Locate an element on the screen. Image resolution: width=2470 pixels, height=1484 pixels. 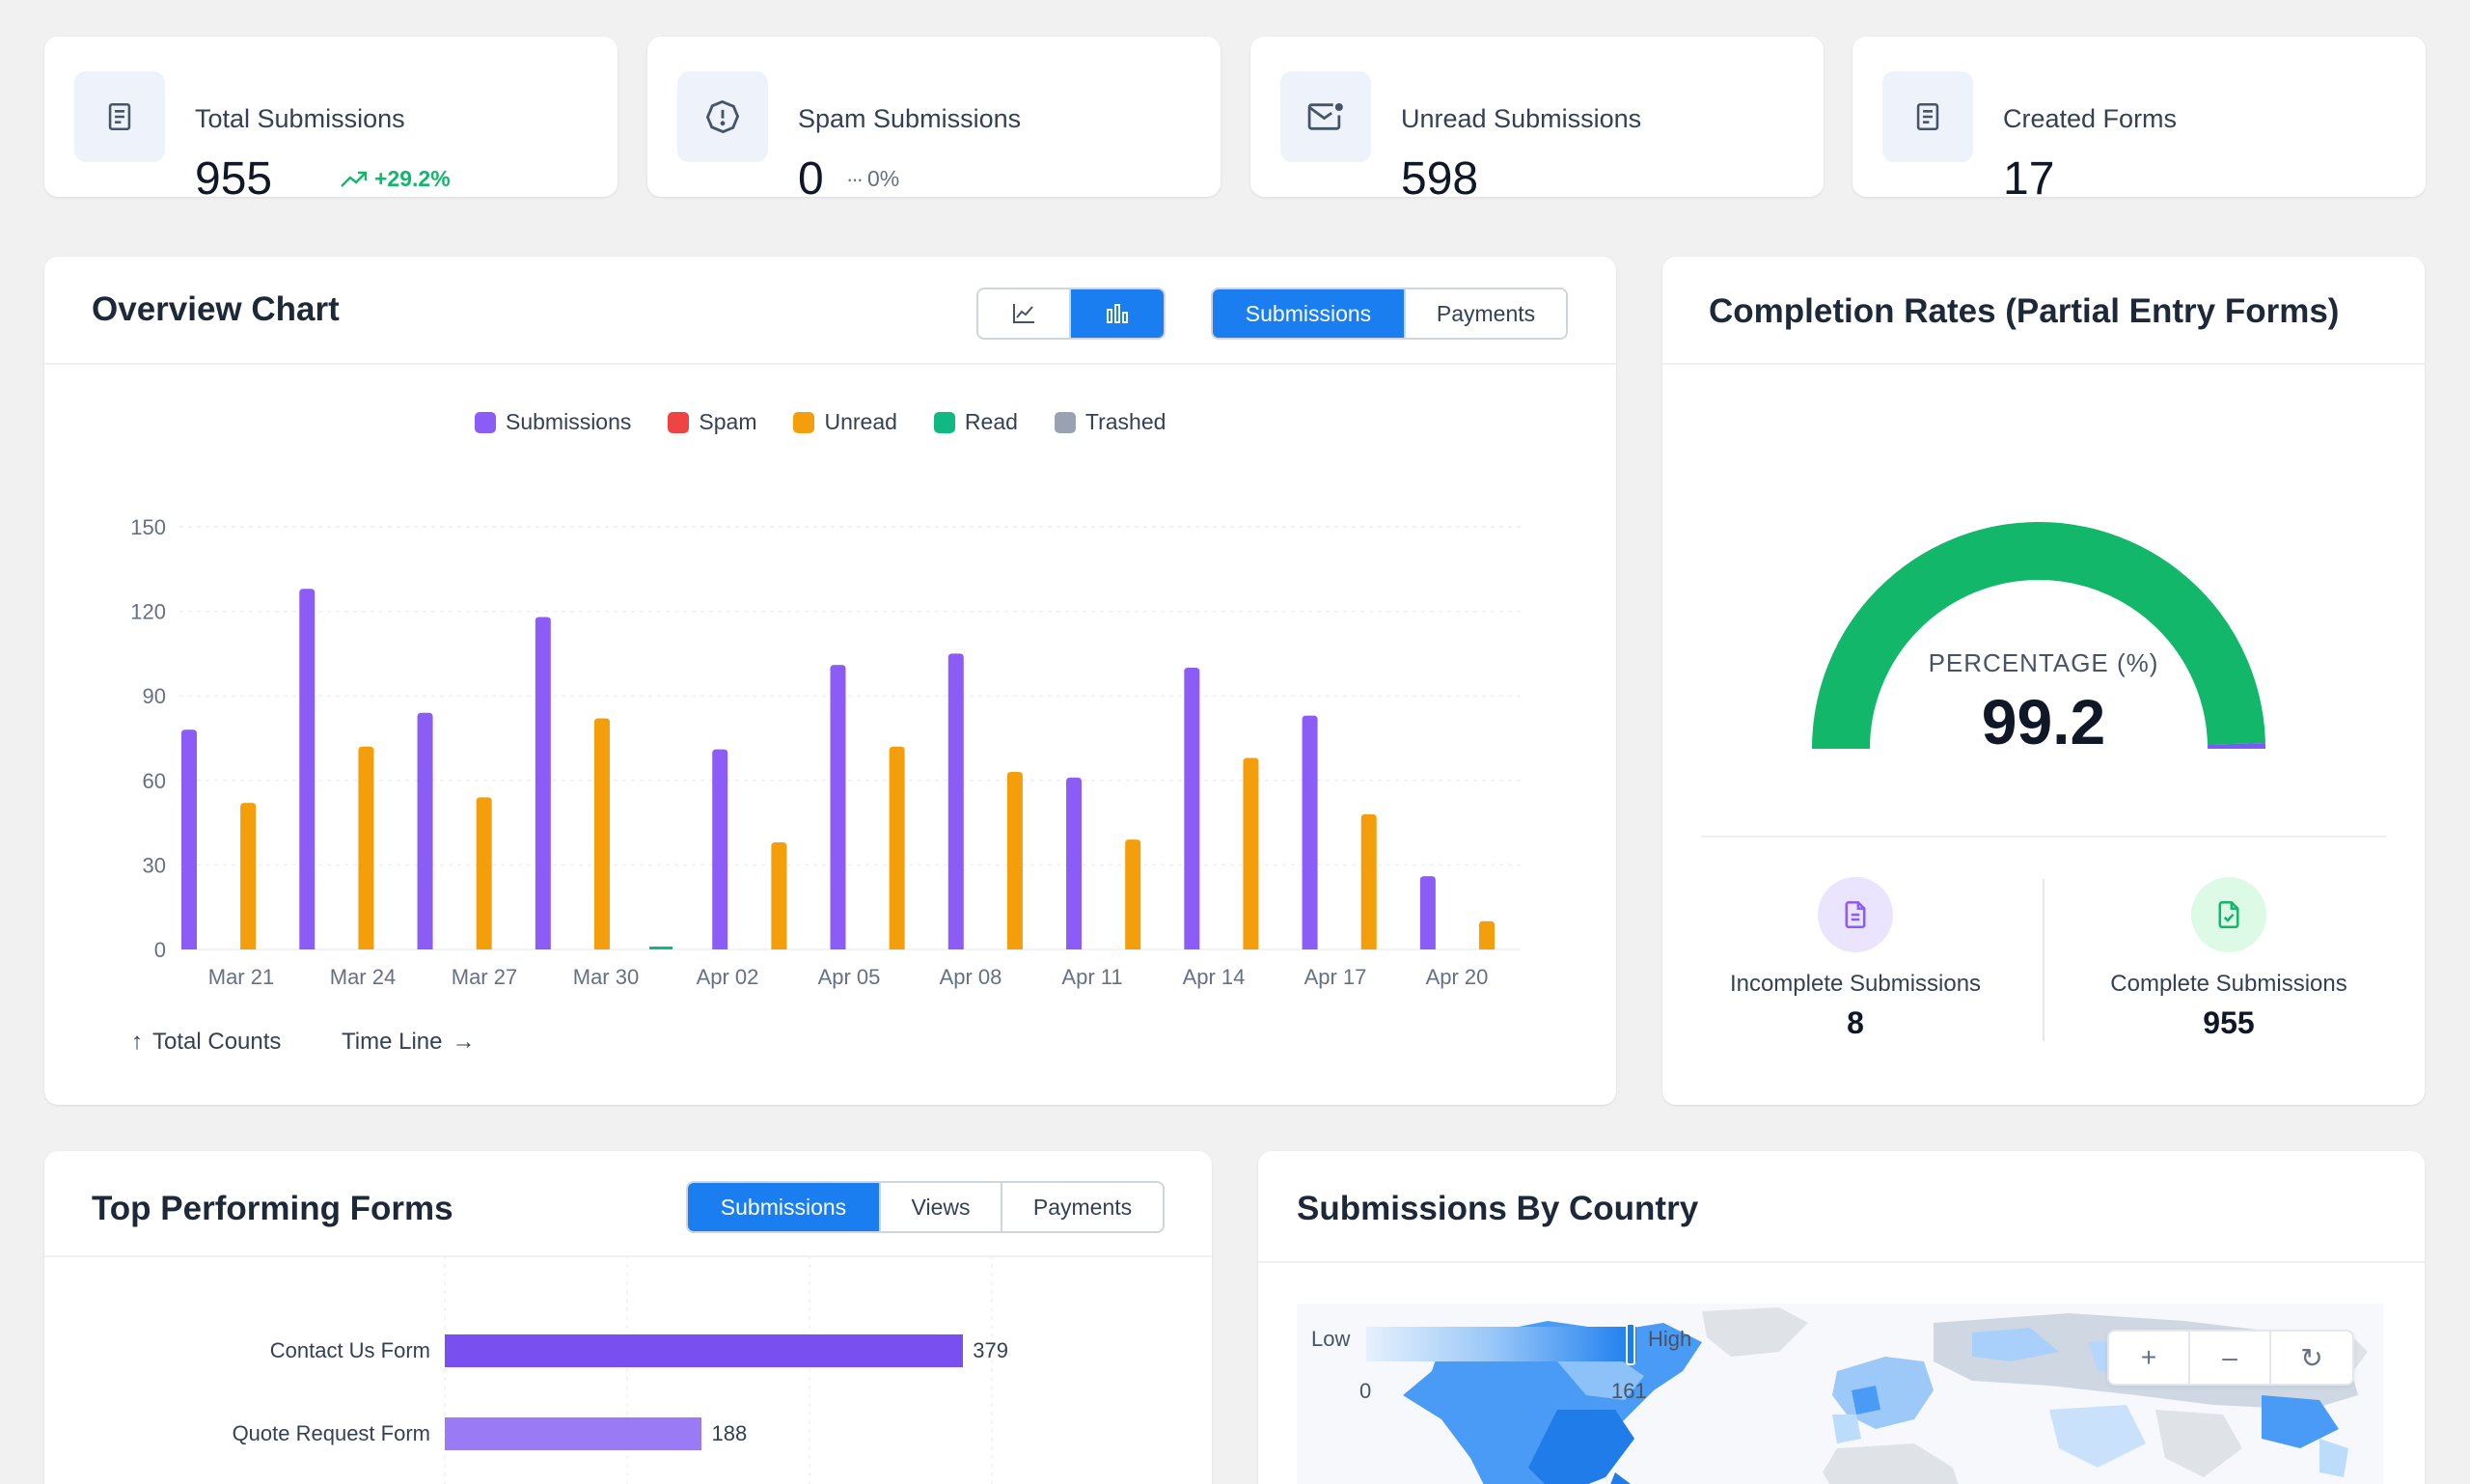
x-tick-label: Mar 30 is located at coordinates (606, 977).